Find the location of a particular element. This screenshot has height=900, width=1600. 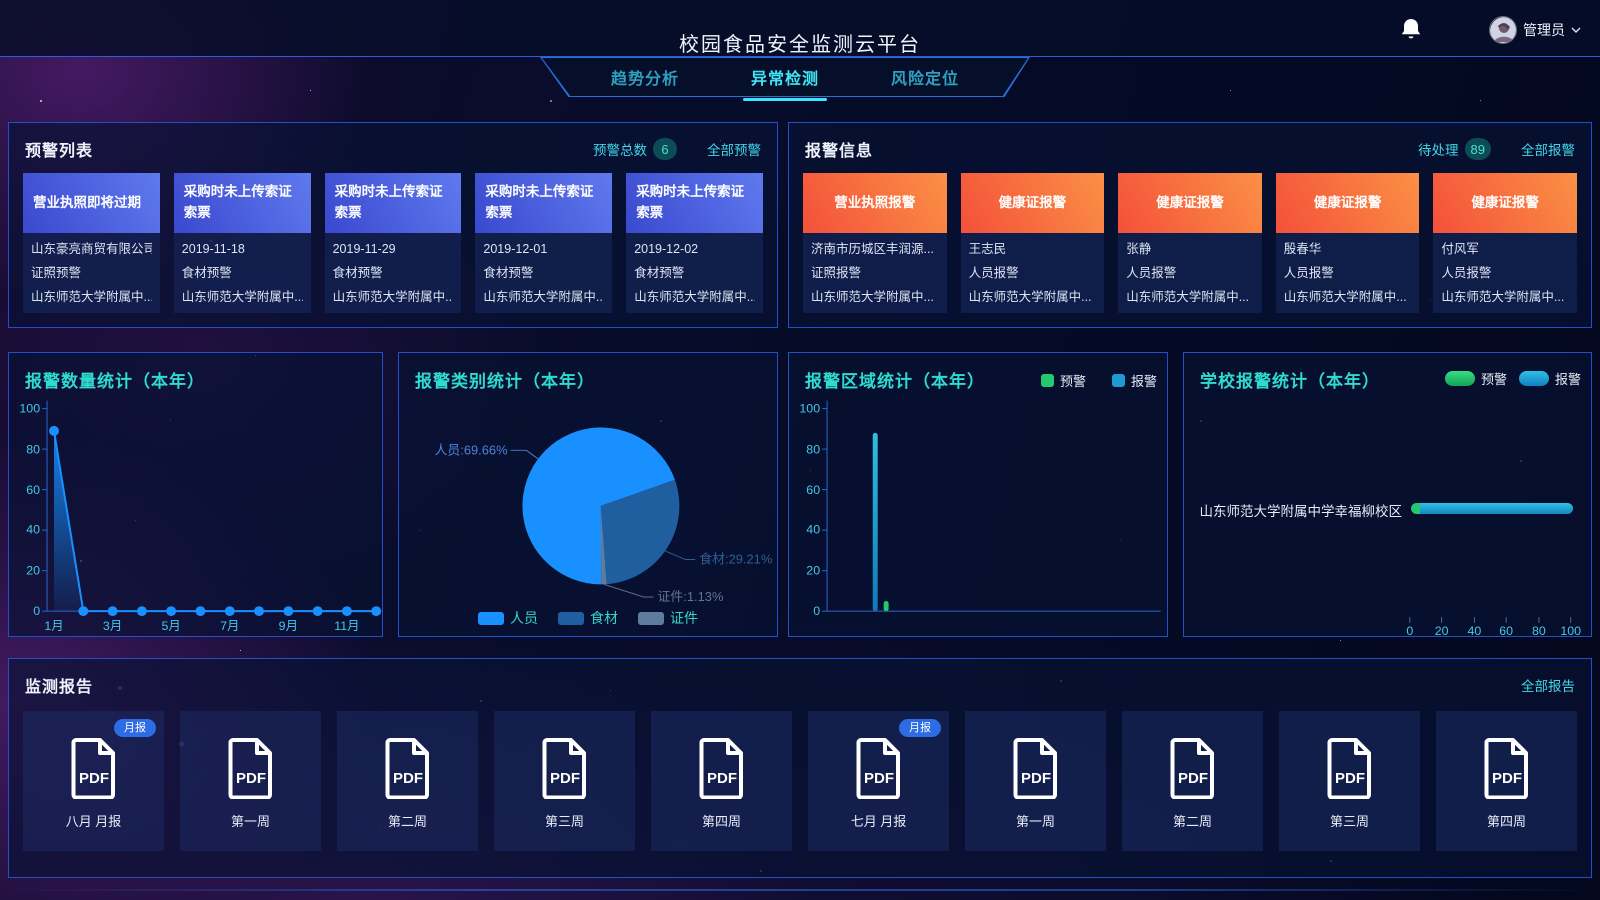

warning-card-line1: 2019-11-29 is located at coordinates (364, 249).